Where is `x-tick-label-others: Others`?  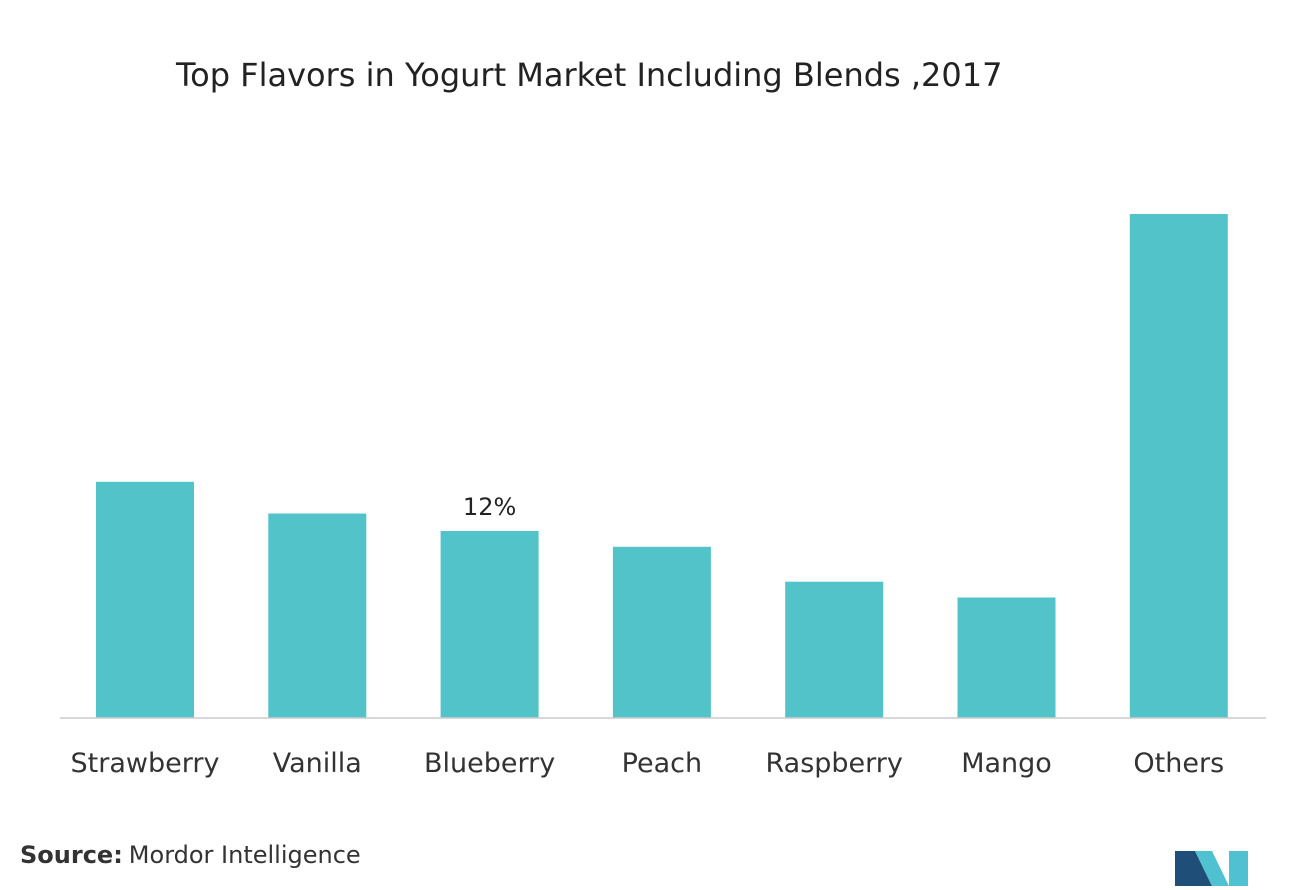 x-tick-label-others: Others is located at coordinates (1178, 763).